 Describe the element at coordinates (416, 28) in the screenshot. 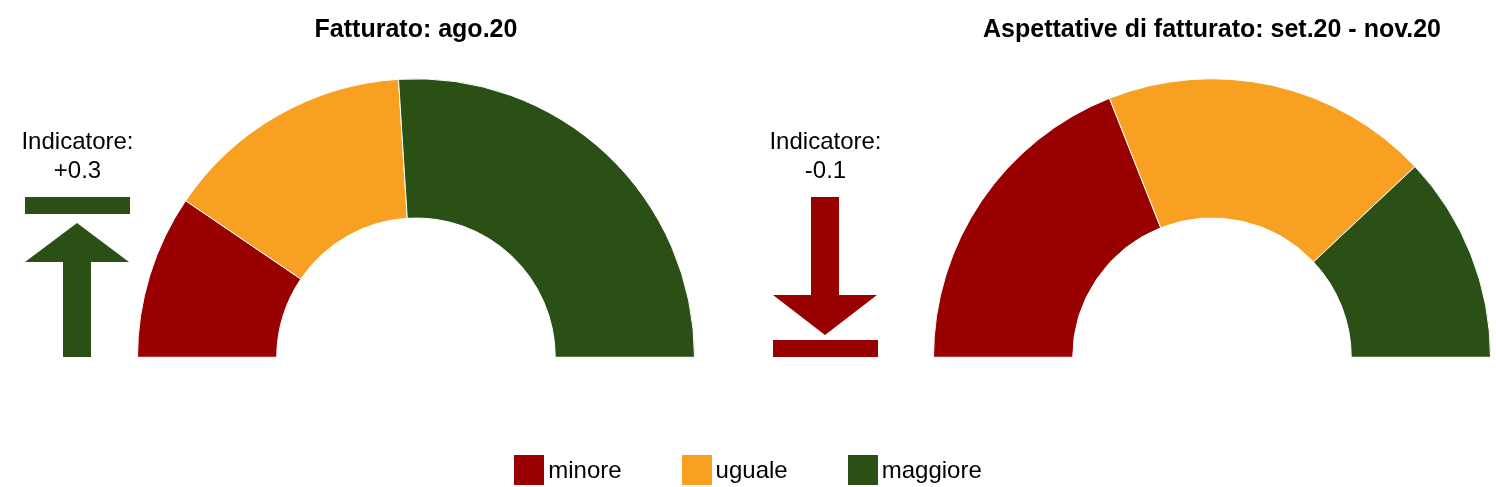

I see `chart-title: Fatturato: ago.20` at that location.